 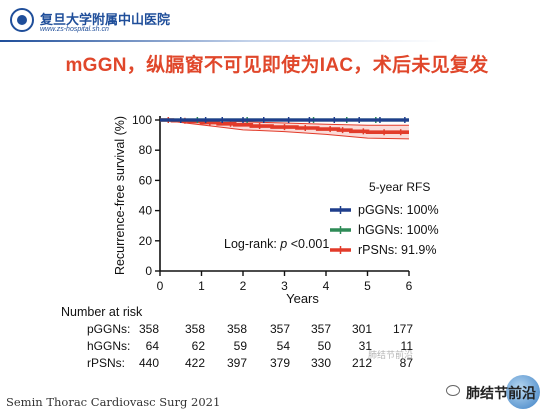 What do you see at coordinates (146, 241) in the screenshot?
I see `y-tick-label: 20` at bounding box center [146, 241].